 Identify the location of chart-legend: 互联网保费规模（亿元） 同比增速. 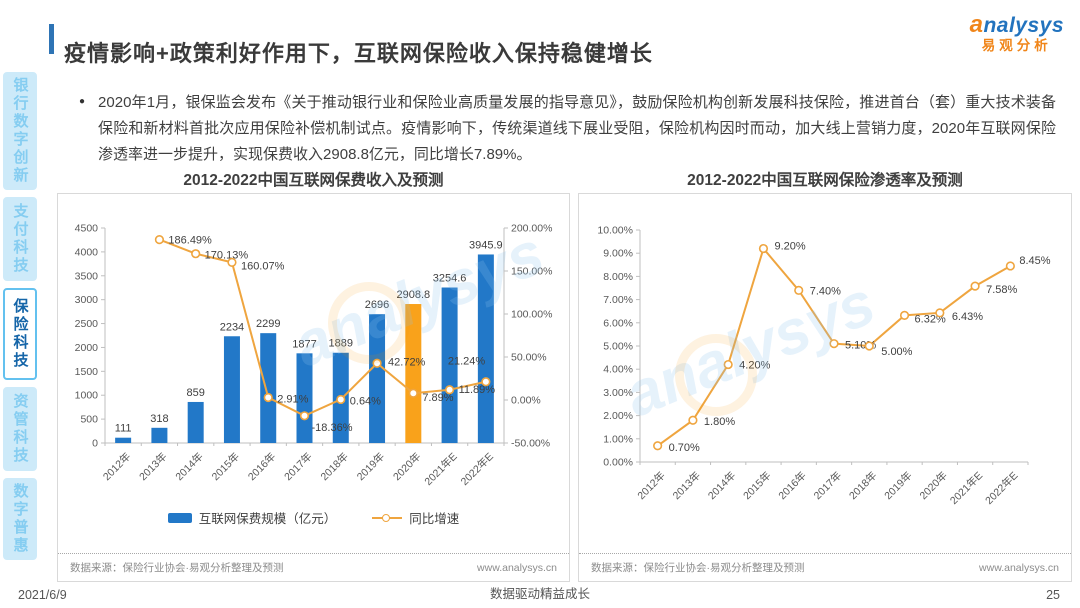
(313, 517).